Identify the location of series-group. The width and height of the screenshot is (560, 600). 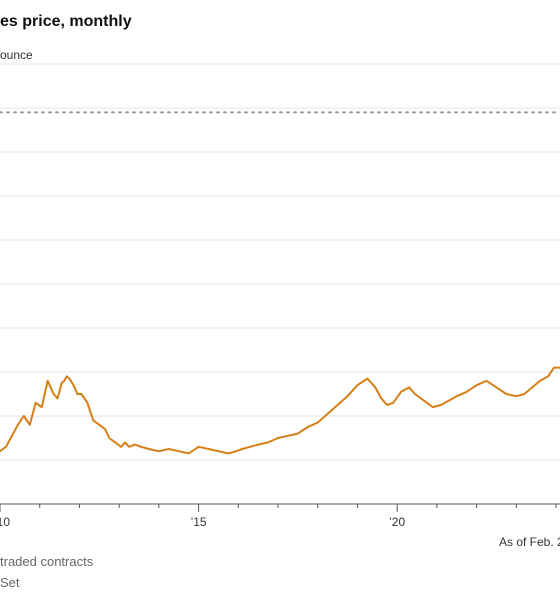
(280, 410).